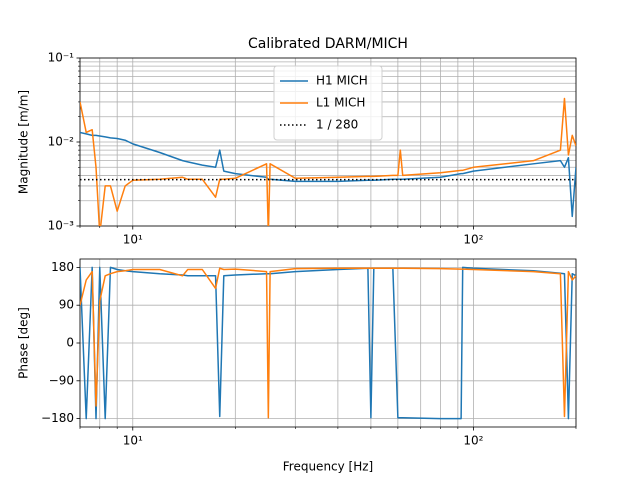 This screenshot has height=480, width=640. Describe the element at coordinates (337, 125) in the screenshot. I see `legend-label: 1 / 280` at that location.